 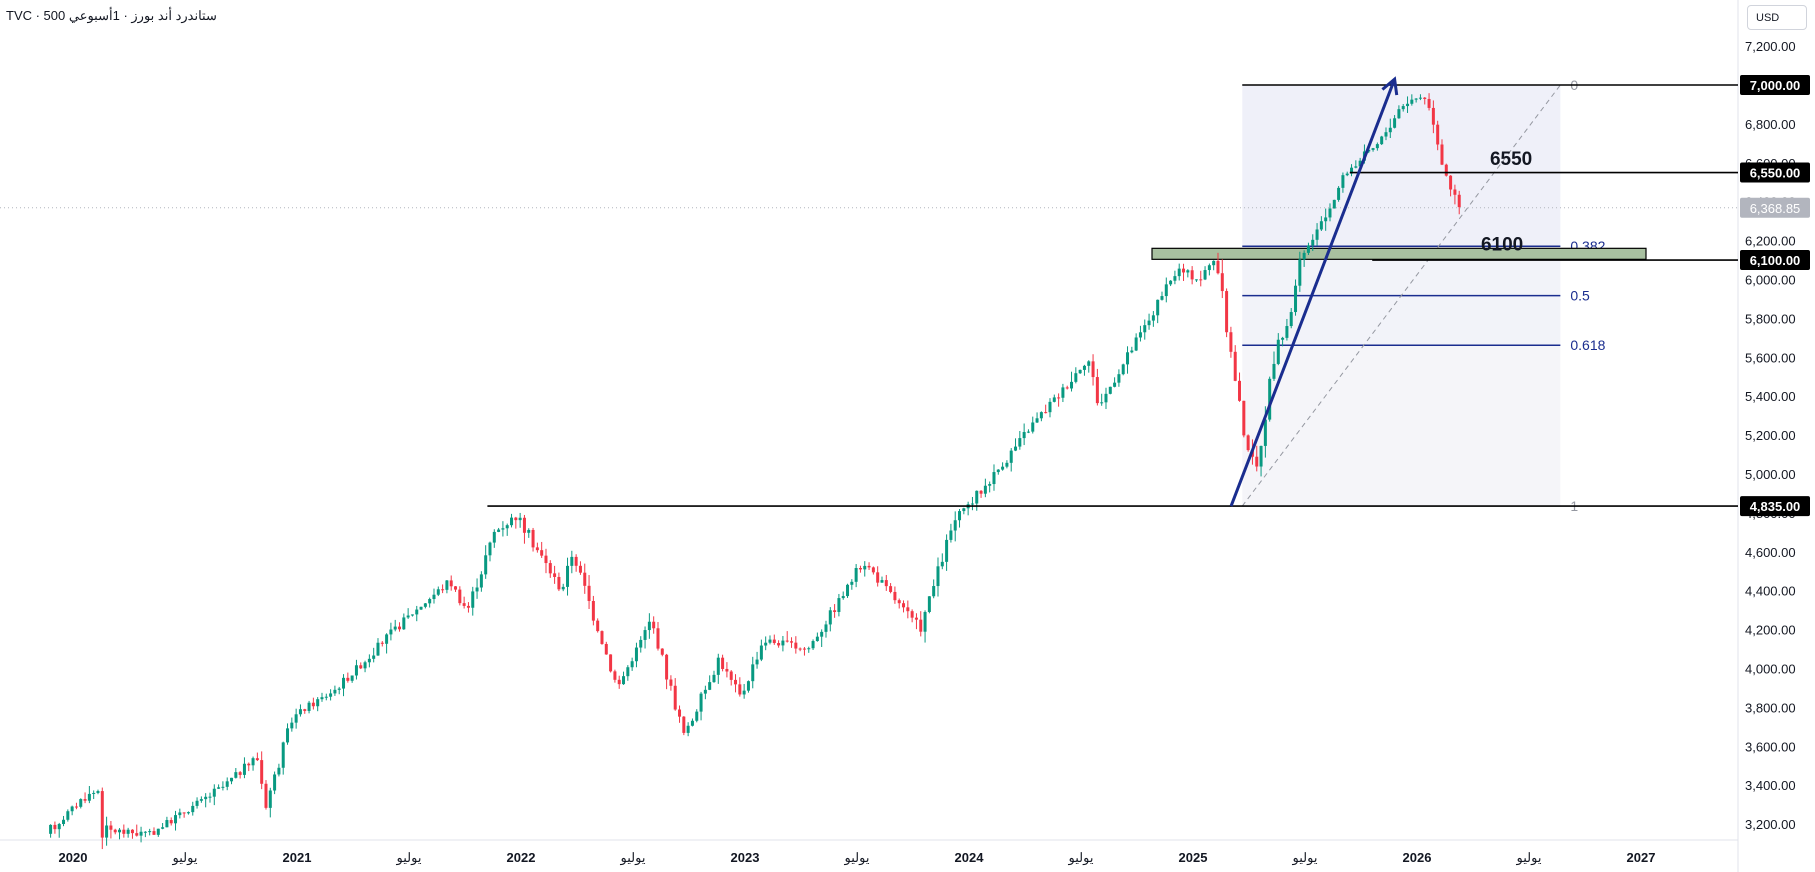 I want to click on fib-level-label: 0.5, so click(x=1580, y=296).